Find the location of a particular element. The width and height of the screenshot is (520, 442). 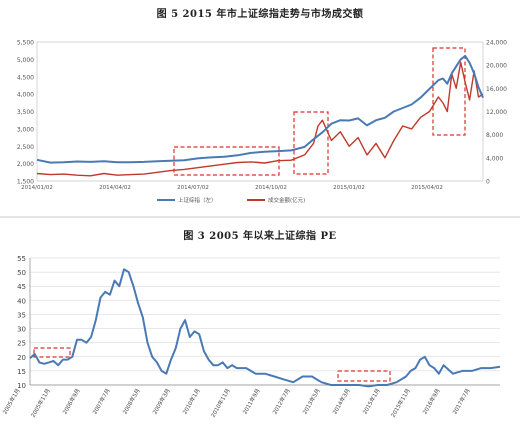

chart2-y-tick-label: 35 is located at coordinates (21, 315).